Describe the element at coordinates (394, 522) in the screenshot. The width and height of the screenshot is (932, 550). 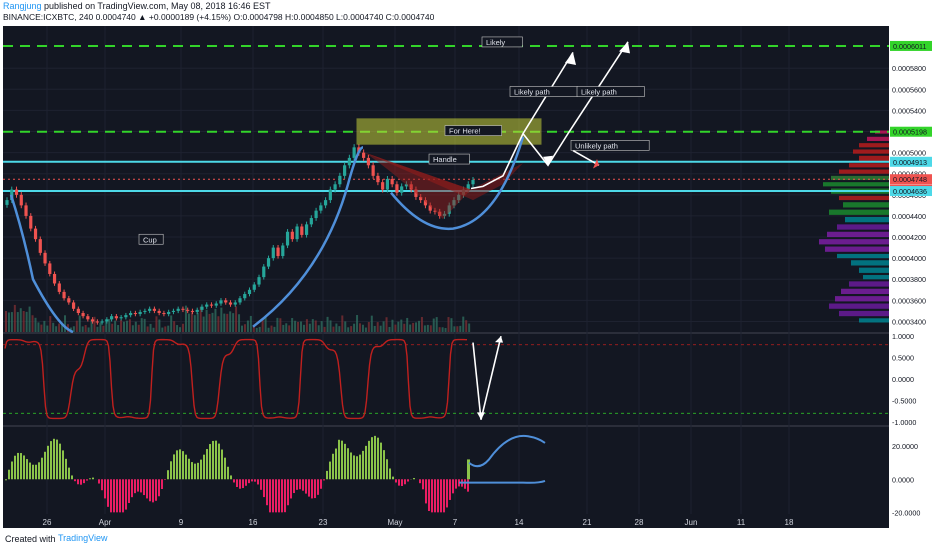
I see `x-tick-label: May` at that location.